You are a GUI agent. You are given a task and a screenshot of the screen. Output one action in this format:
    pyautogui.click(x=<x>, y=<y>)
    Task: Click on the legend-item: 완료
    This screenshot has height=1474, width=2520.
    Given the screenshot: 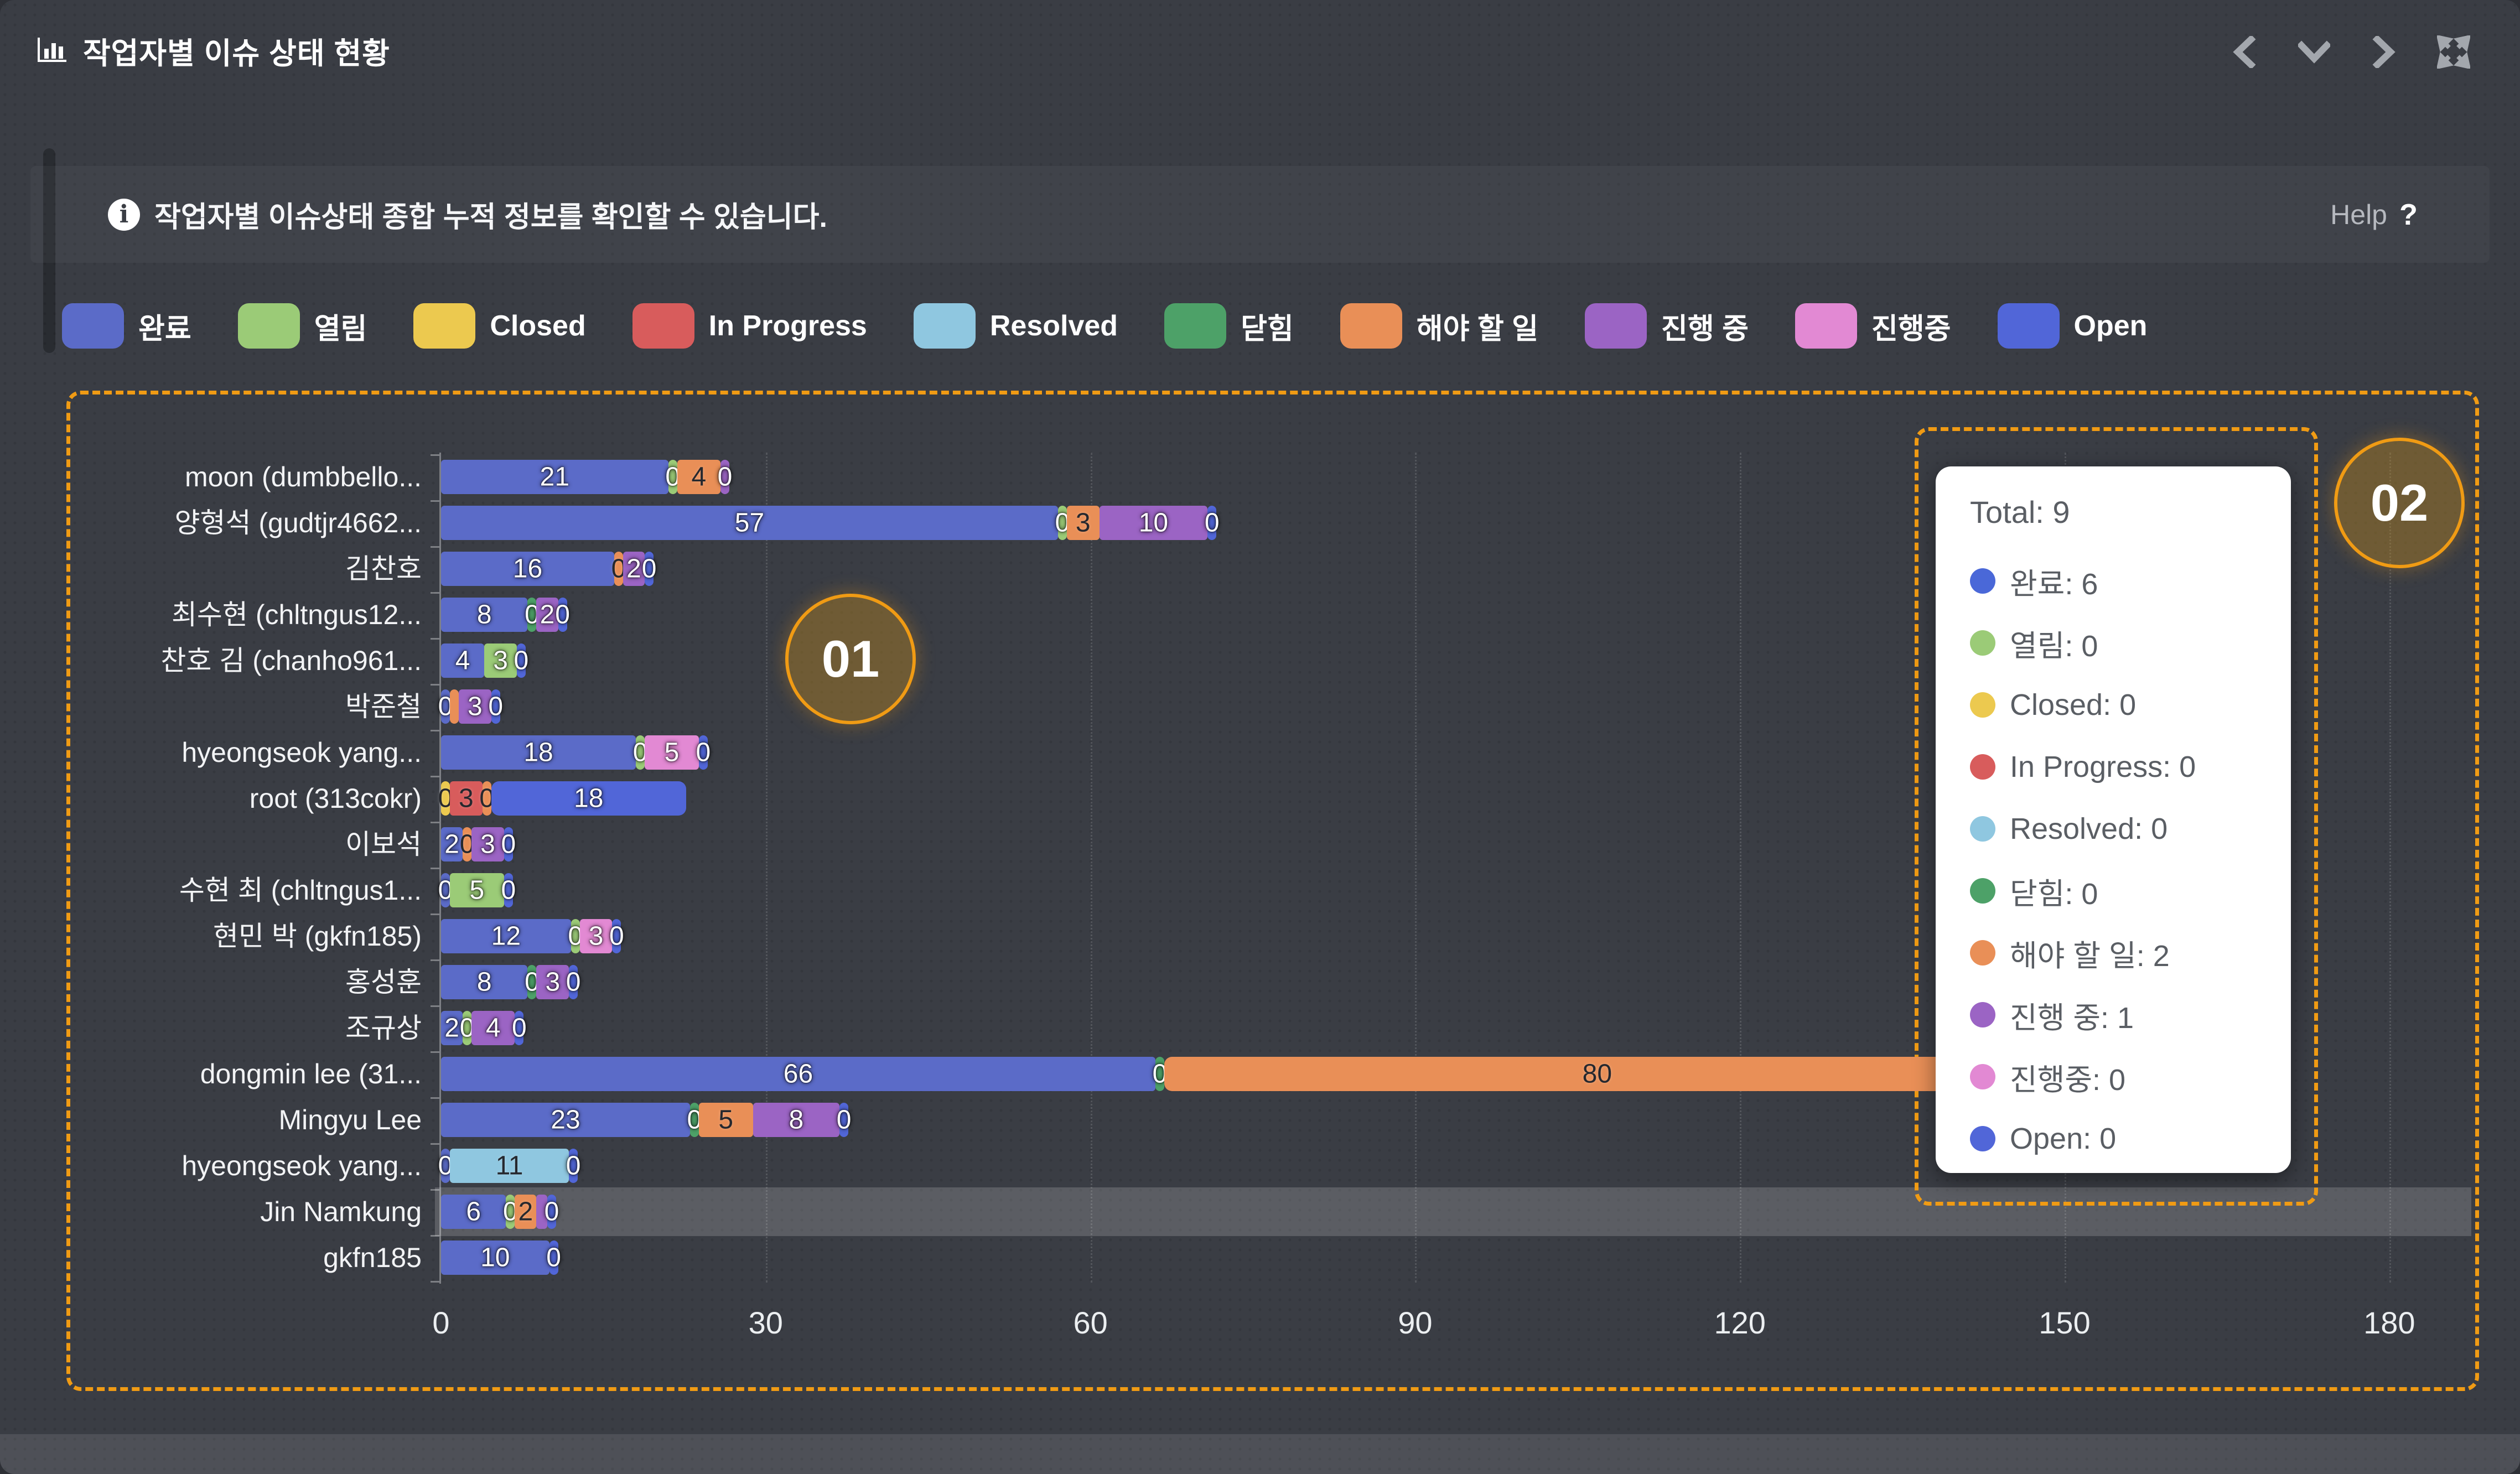 What is the action you would take?
    pyautogui.click(x=126, y=326)
    